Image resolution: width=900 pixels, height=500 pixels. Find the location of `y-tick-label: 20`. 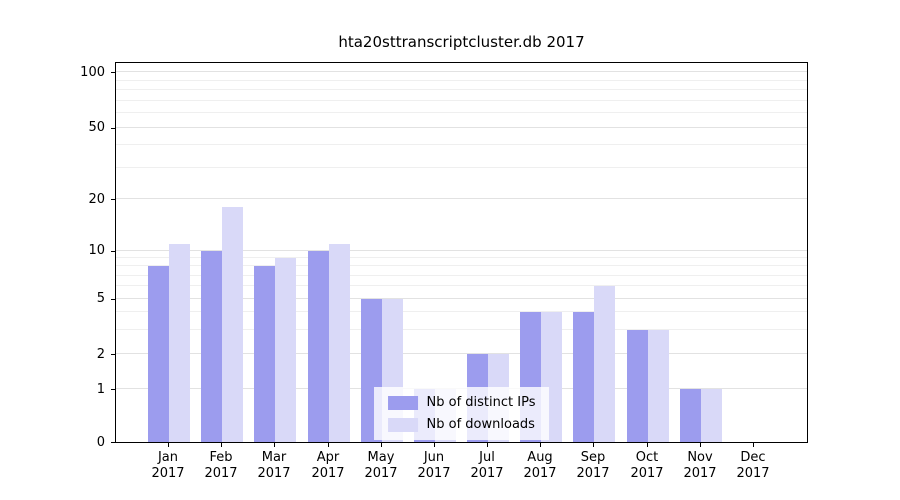

y-tick-label: 20 is located at coordinates (96, 199).